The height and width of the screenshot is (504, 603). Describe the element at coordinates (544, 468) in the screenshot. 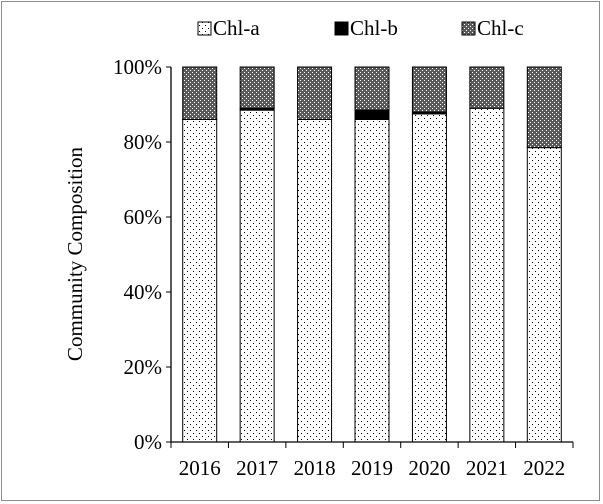

I see `x-tick-label: 2022` at that location.